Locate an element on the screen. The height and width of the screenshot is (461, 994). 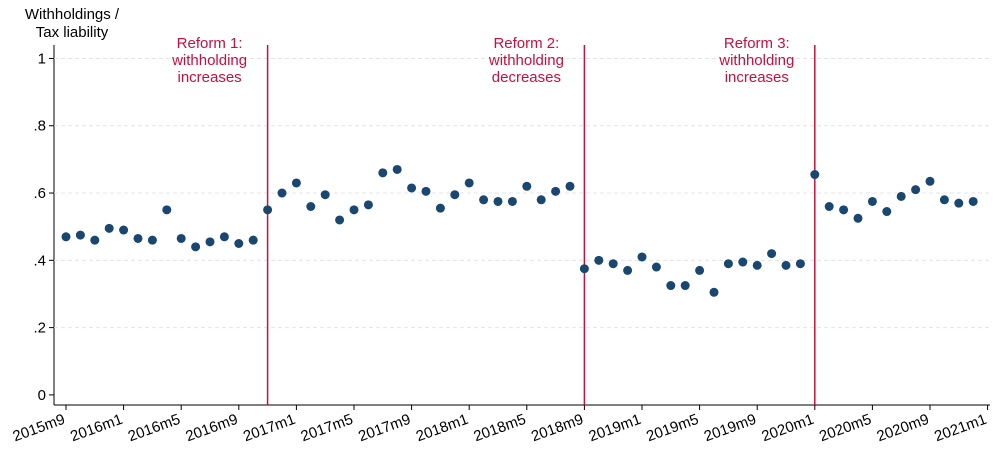
y-tick-label: .4 is located at coordinates (39, 260).